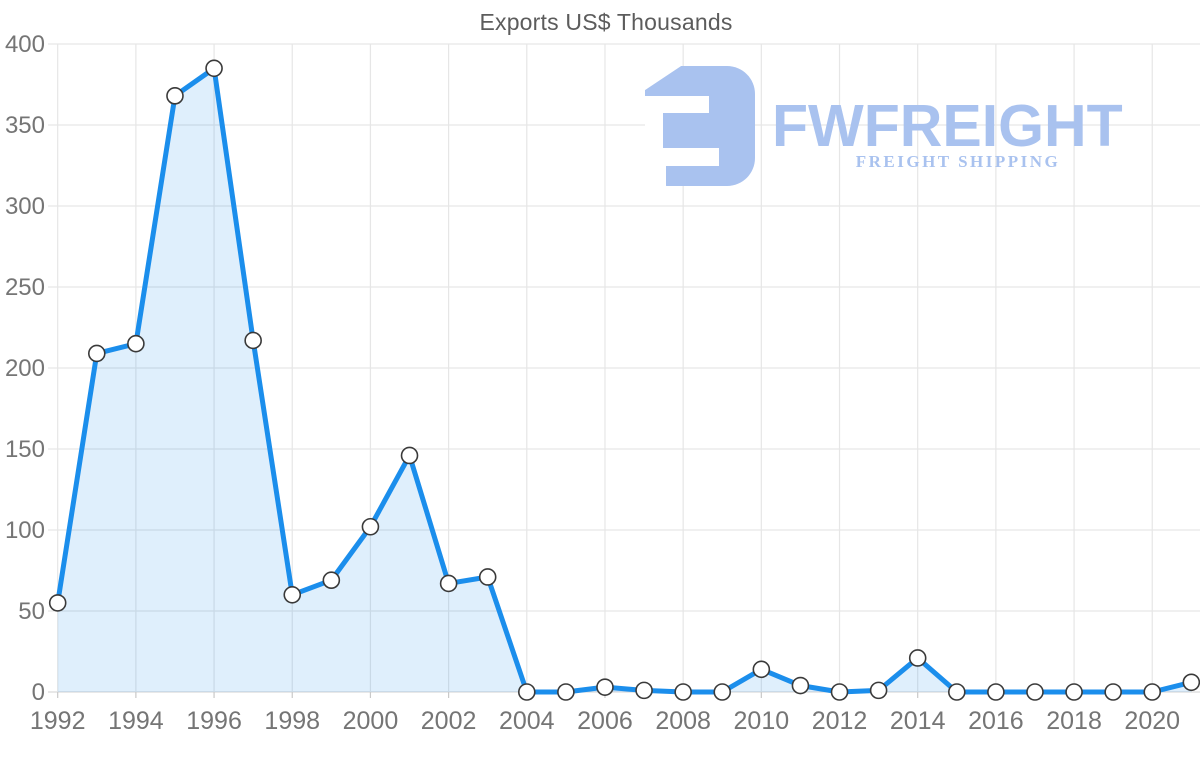 This screenshot has height=763, width=1200. What do you see at coordinates (253, 340) in the screenshot?
I see `data-point-1997` at bounding box center [253, 340].